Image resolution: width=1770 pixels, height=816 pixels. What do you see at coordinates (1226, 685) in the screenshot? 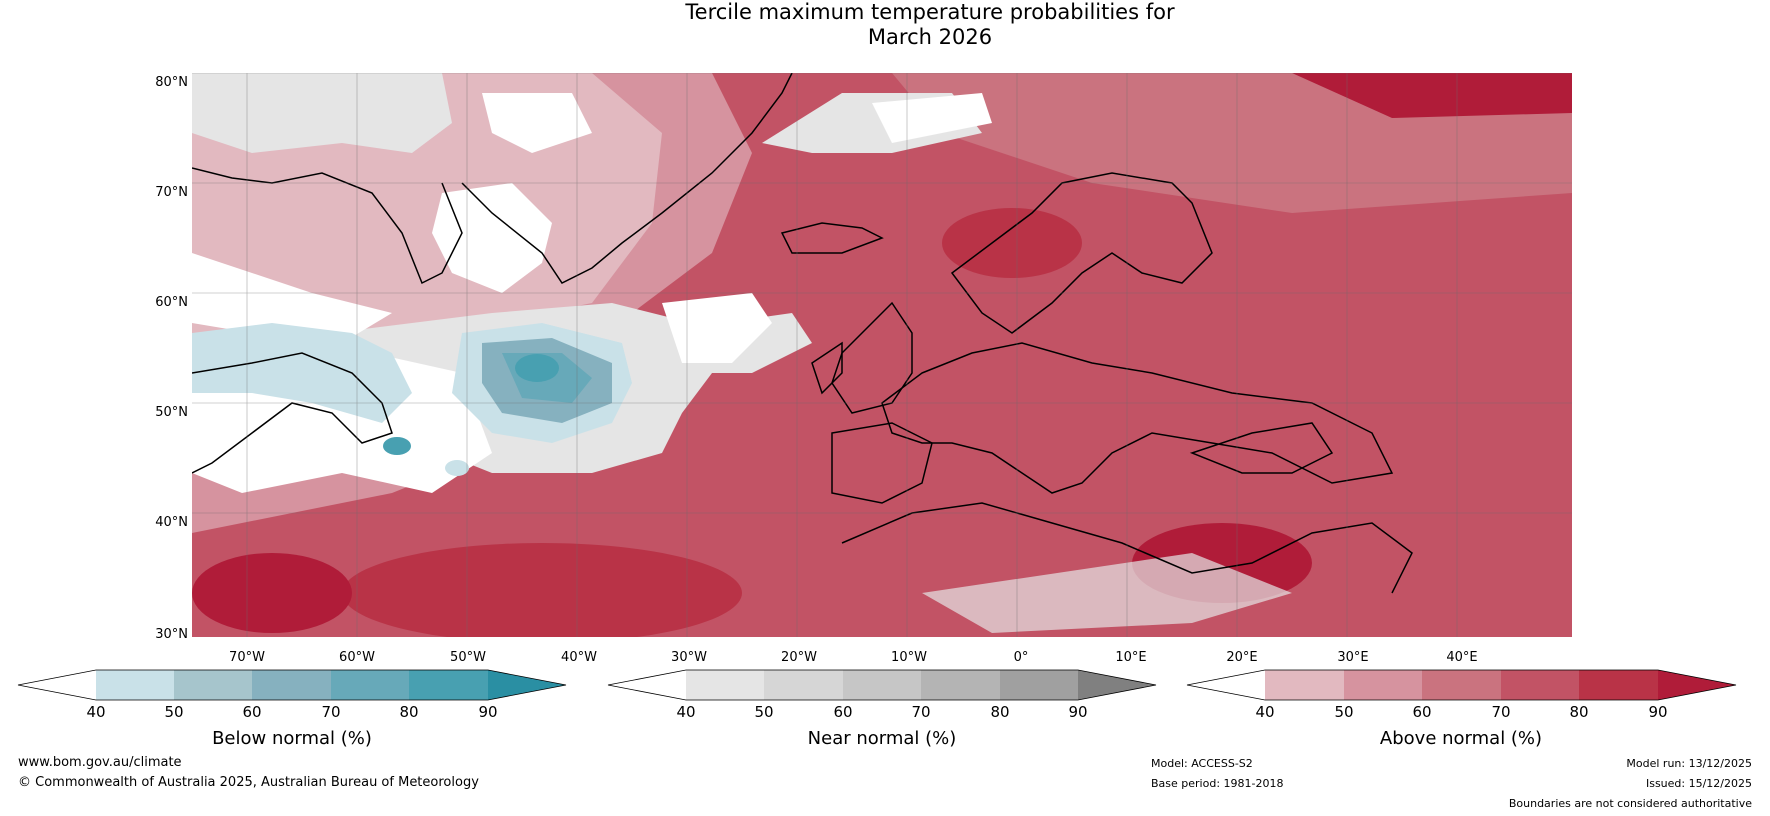
I see `above-lower-extension` at bounding box center [1226, 685].